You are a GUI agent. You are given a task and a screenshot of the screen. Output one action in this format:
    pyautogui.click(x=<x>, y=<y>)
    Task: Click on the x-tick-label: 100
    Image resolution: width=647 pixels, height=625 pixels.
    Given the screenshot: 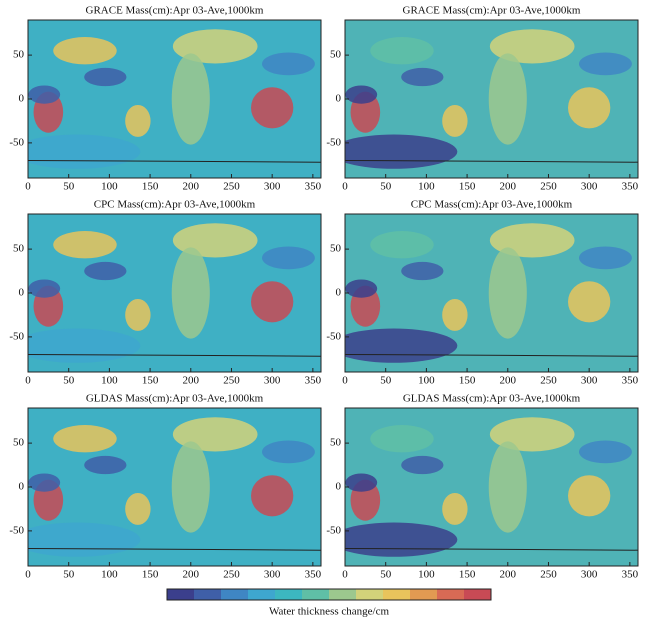 What is the action you would take?
    pyautogui.click(x=426, y=187)
    